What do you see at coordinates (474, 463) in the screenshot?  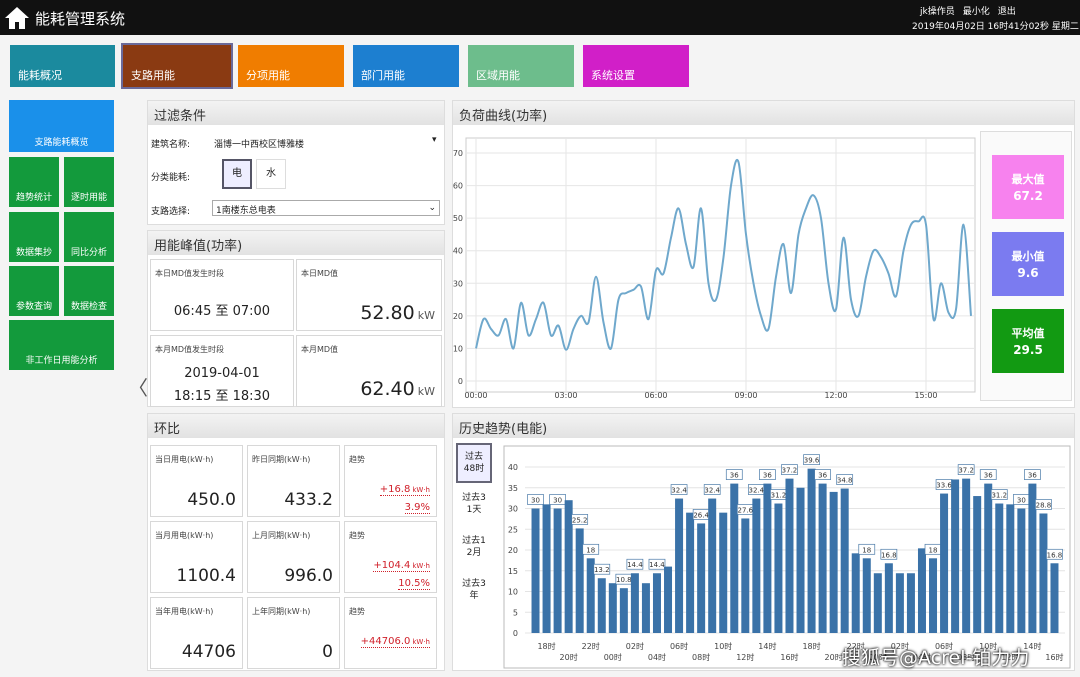 I see `range-button: 过去48时` at bounding box center [474, 463].